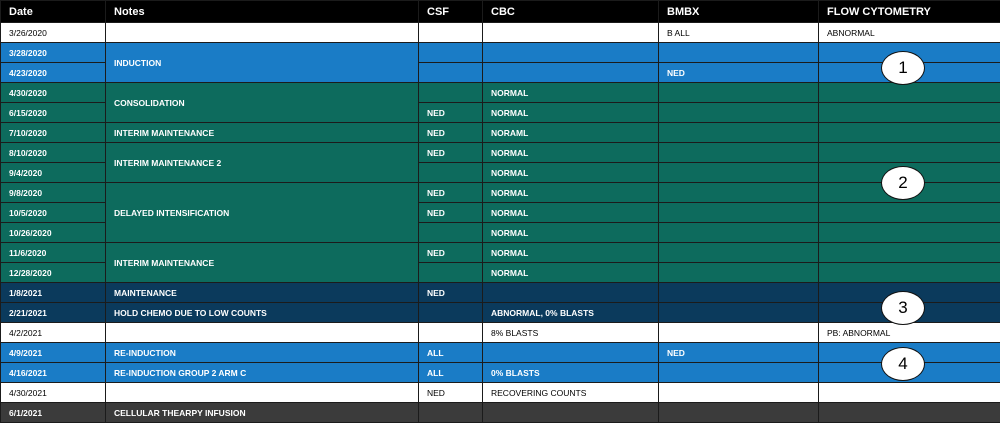 Image resolution: width=1000 pixels, height=427 pixels. What do you see at coordinates (53, 152) in the screenshot?
I see `date-cell: 8/10/2020` at bounding box center [53, 152].